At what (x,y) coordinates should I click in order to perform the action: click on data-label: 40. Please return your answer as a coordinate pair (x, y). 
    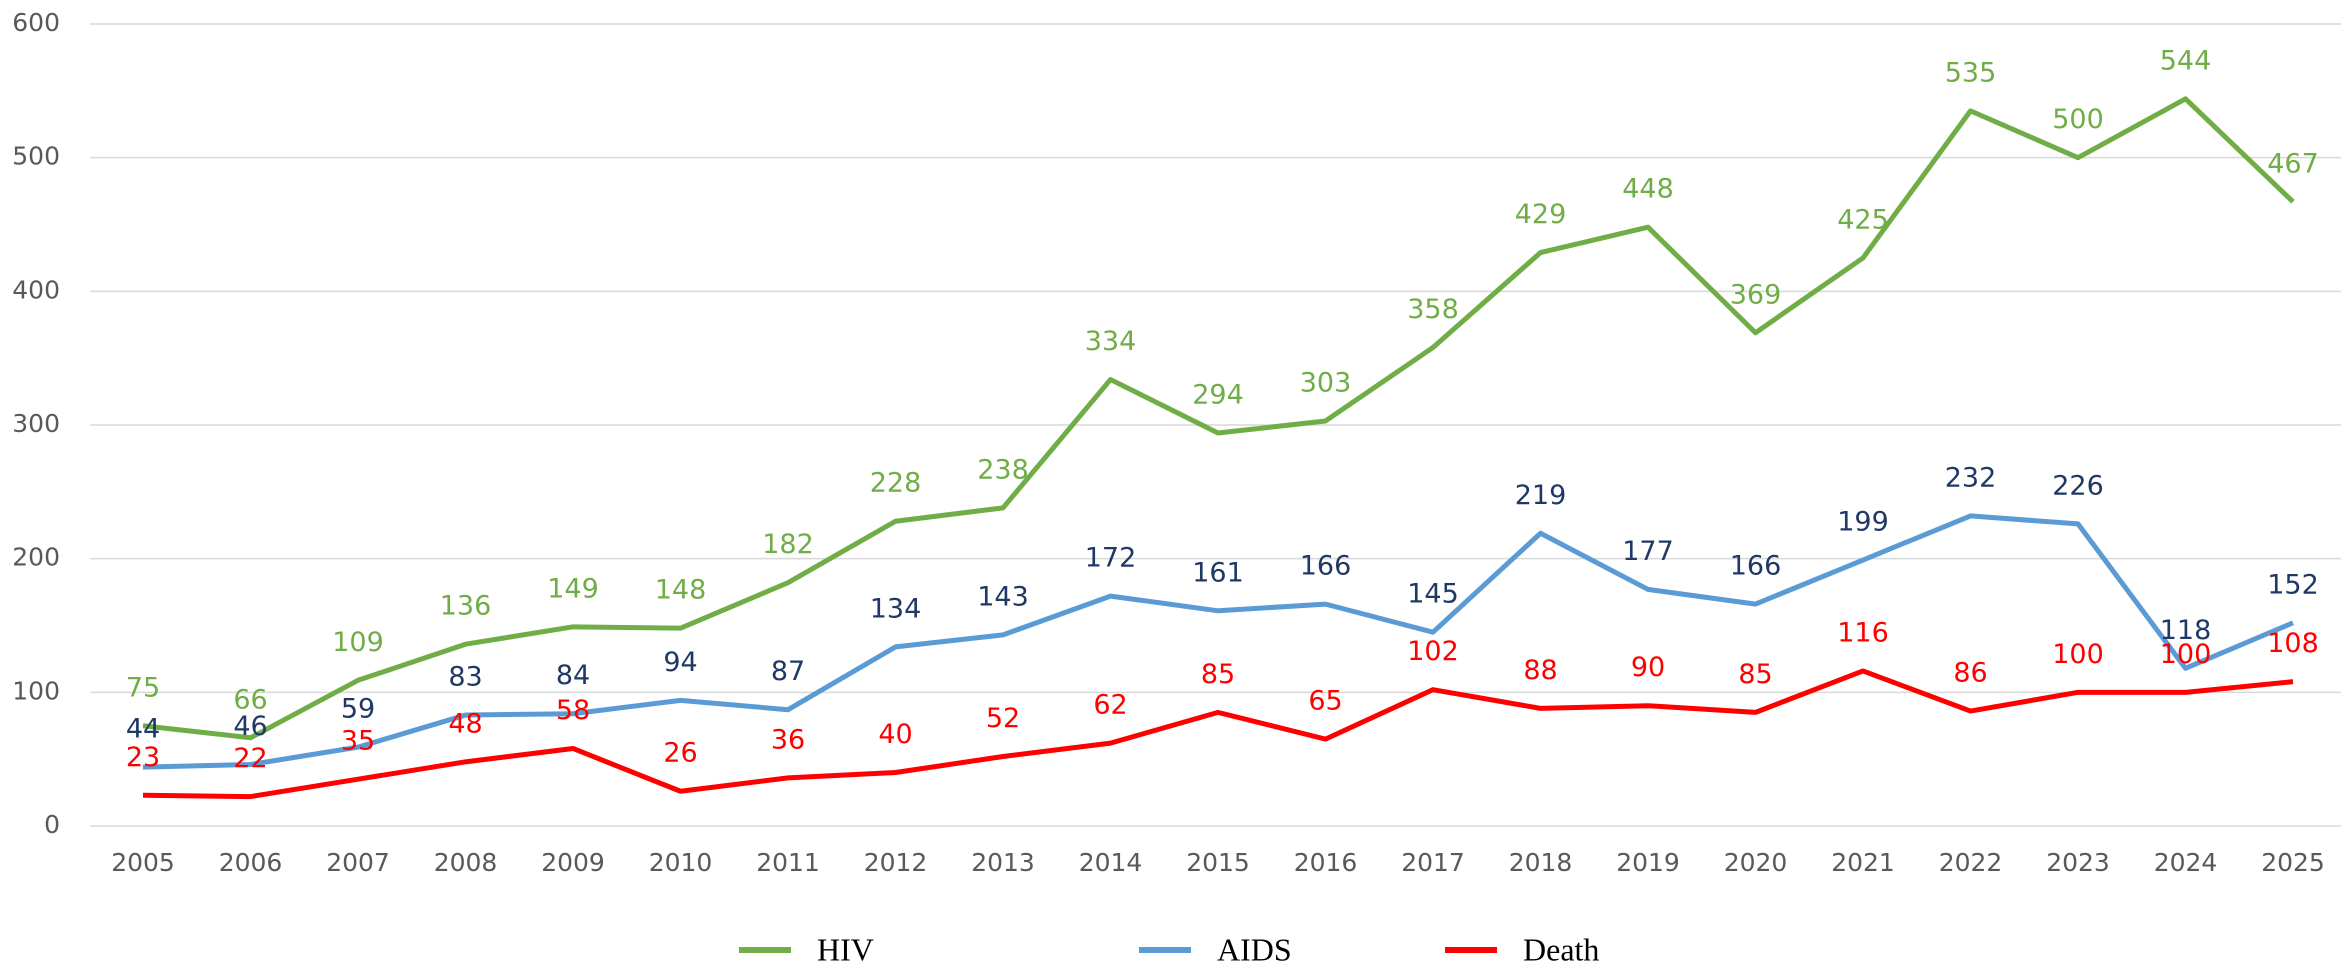
    Looking at the image, I should click on (895, 734).